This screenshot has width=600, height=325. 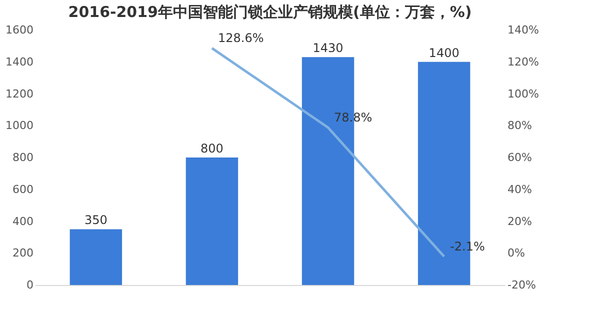 What do you see at coordinates (212, 149) in the screenshot?
I see `data-label: 800` at bounding box center [212, 149].